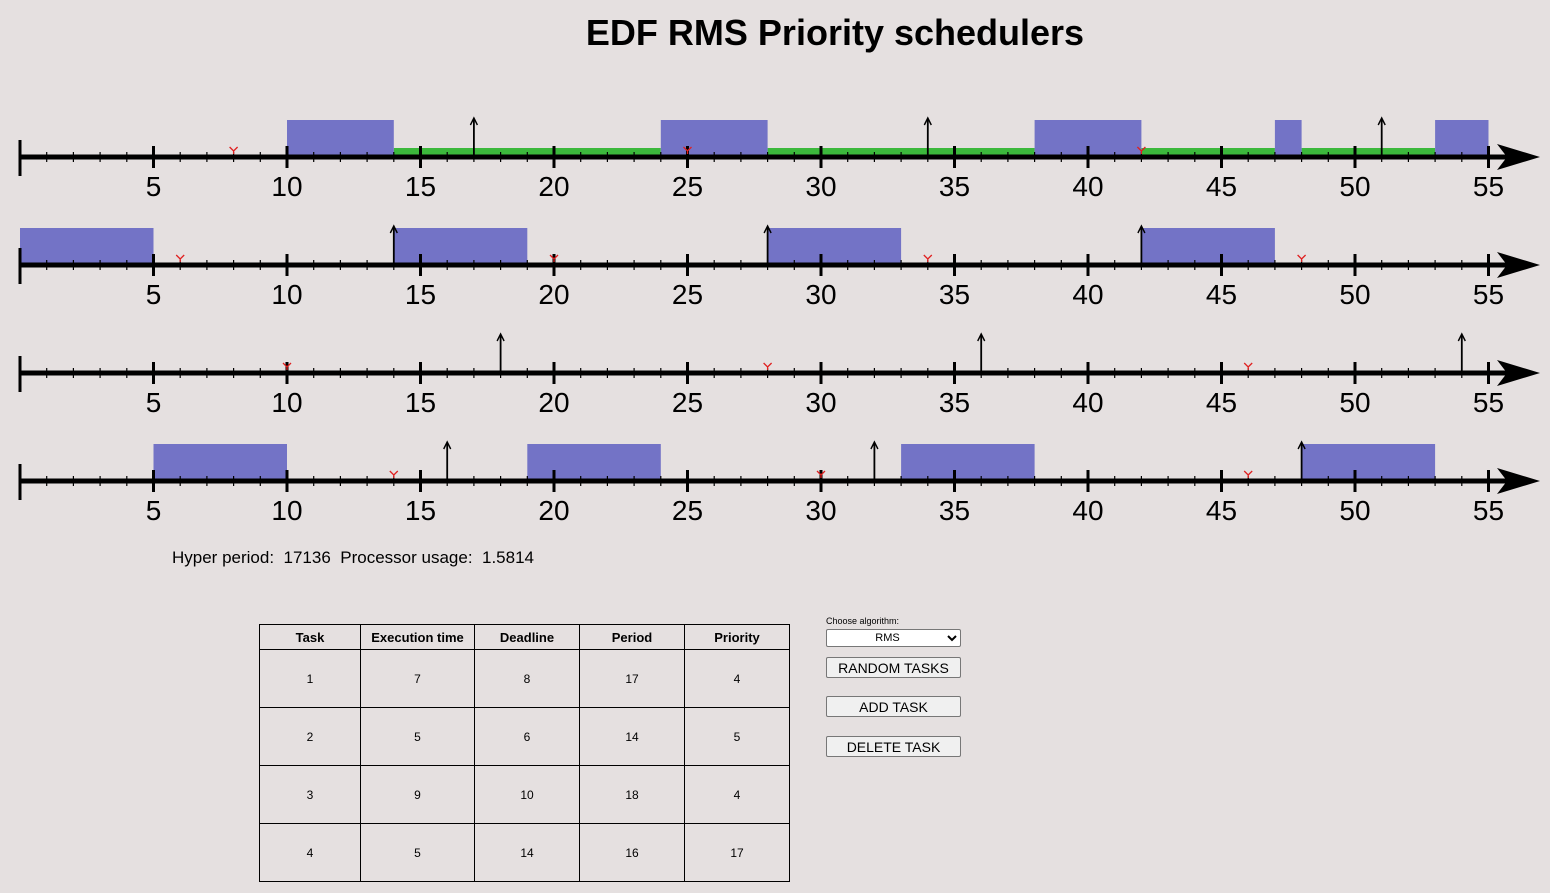 The width and height of the screenshot is (1550, 893). Describe the element at coordinates (737, 736) in the screenshot. I see `cell-priority: 5` at that location.